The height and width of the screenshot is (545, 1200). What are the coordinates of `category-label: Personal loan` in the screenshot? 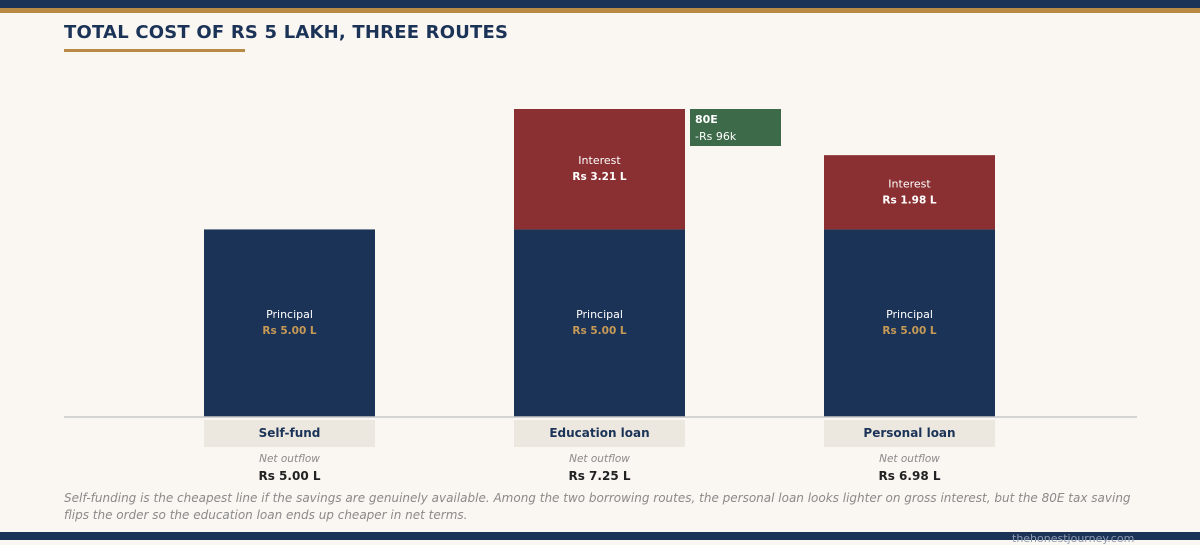 It's located at (909, 433).